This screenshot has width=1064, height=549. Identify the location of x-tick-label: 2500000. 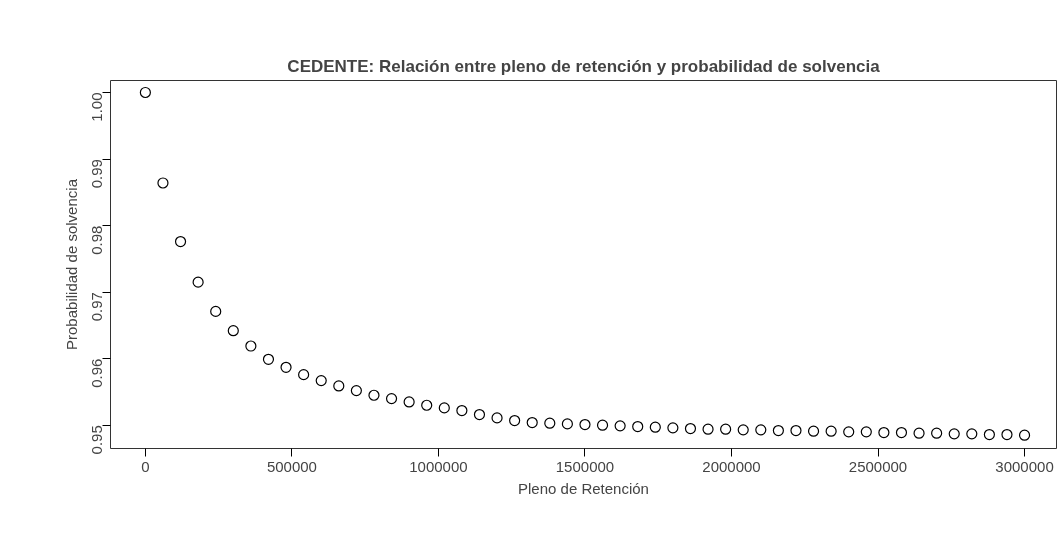
(878, 466).